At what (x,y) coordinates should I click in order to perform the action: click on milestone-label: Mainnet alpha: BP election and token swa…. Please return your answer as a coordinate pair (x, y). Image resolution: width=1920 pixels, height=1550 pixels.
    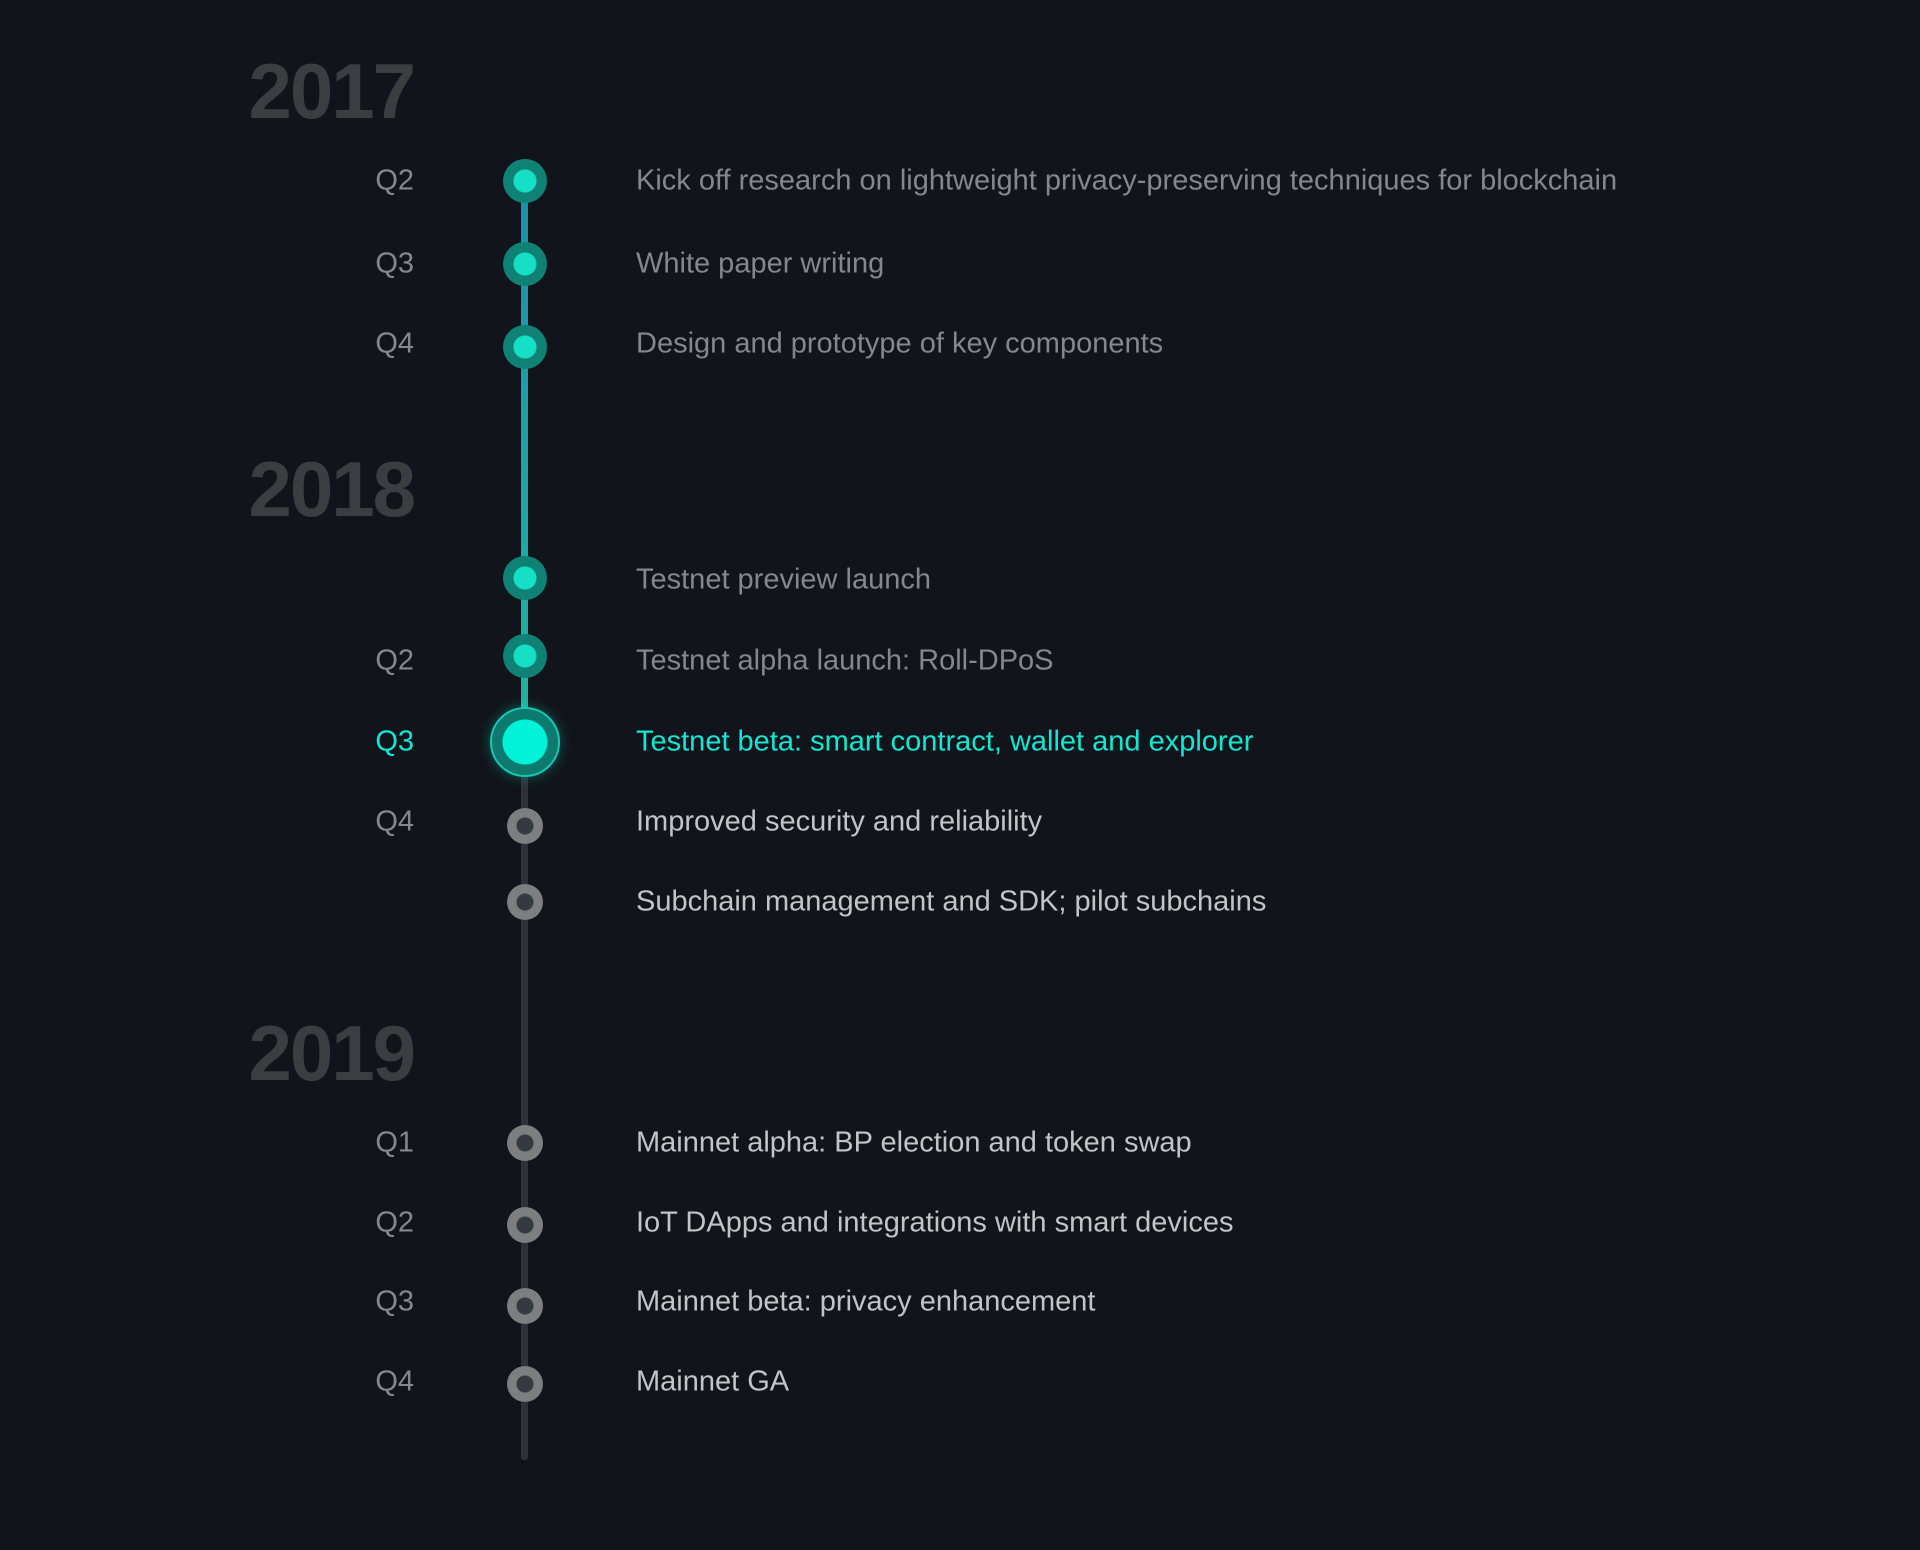
    Looking at the image, I should click on (914, 1142).